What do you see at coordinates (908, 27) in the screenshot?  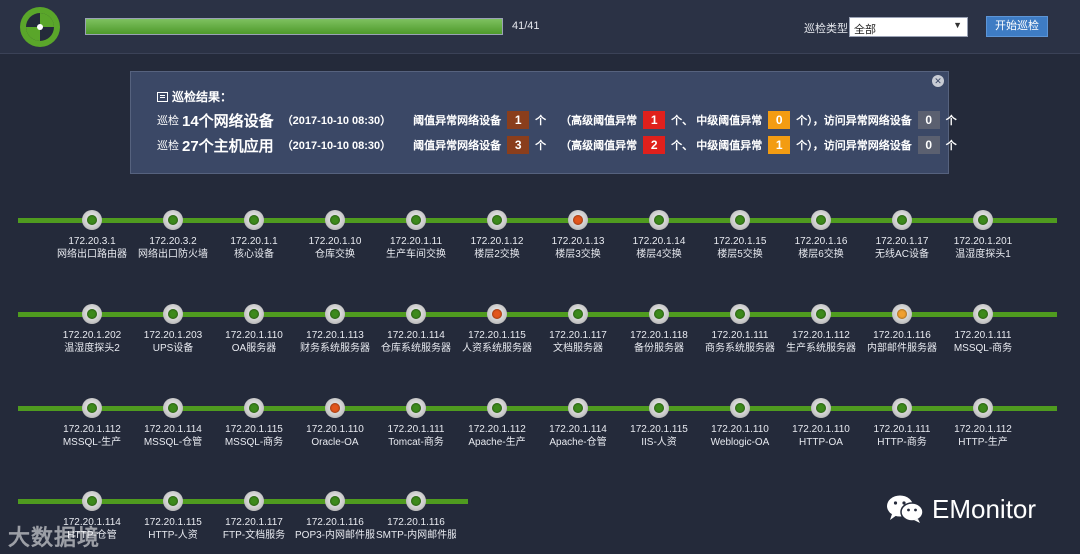 I see `inspection-type-select: 全部 ▼` at bounding box center [908, 27].